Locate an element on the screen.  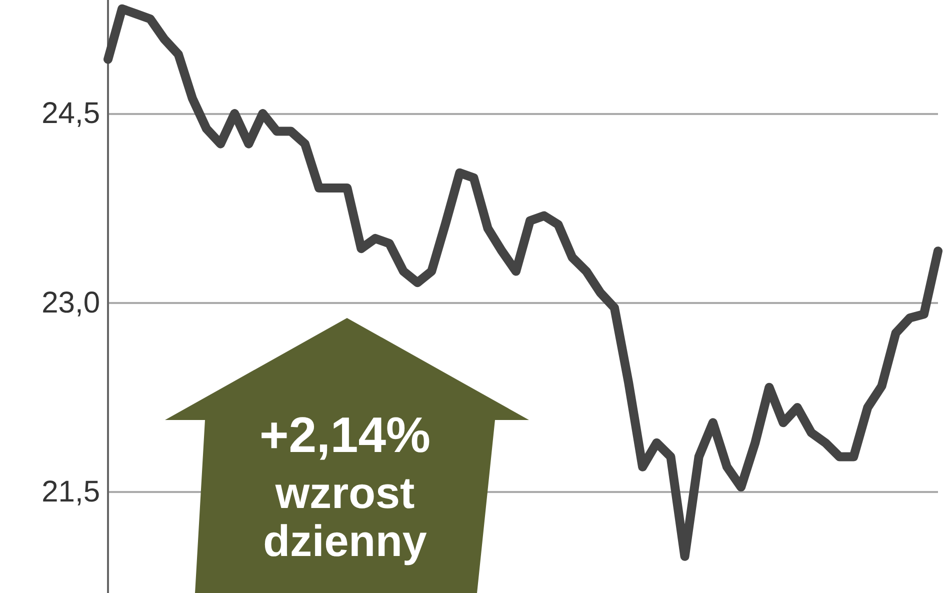
annotation: +2,14% is located at coordinates (345, 435).